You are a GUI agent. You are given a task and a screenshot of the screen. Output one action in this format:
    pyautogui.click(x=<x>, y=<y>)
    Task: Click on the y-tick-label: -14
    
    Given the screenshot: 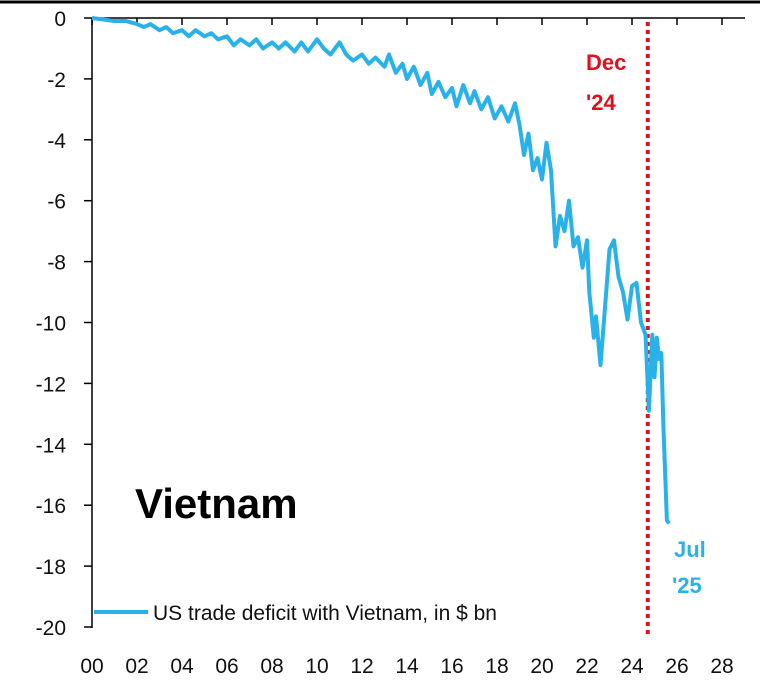 What is the action you would take?
    pyautogui.click(x=51, y=445)
    